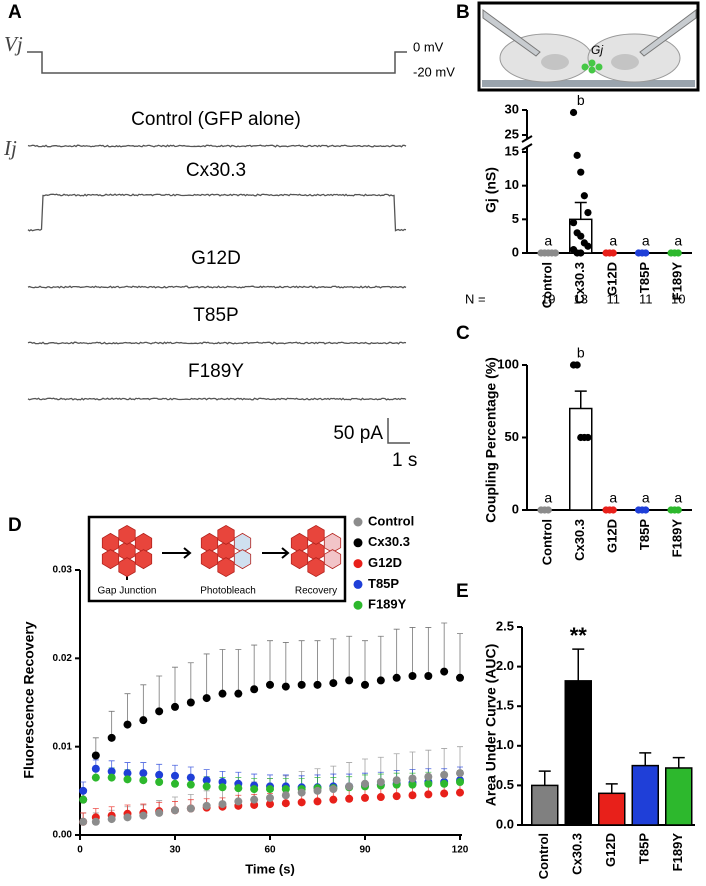  I want to click on nucleus, so click(555, 62).